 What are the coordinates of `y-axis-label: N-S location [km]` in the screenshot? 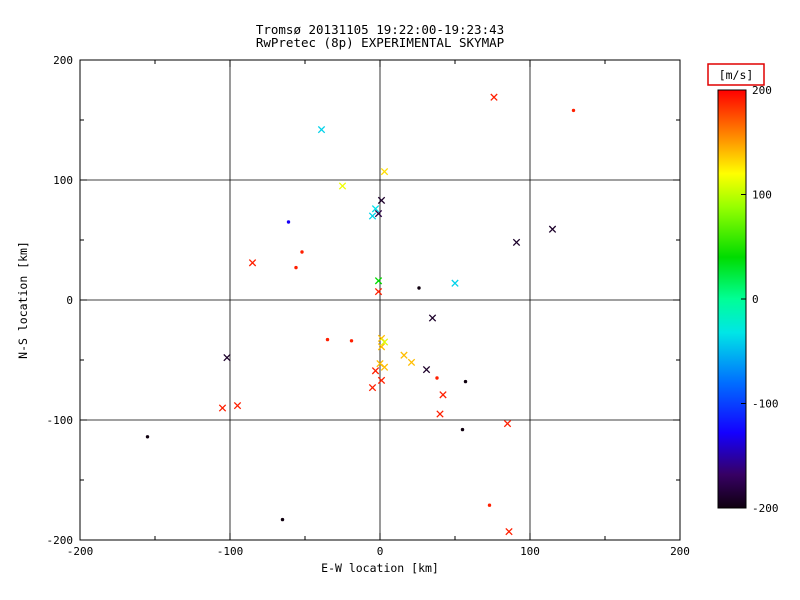 It's located at (23, 300).